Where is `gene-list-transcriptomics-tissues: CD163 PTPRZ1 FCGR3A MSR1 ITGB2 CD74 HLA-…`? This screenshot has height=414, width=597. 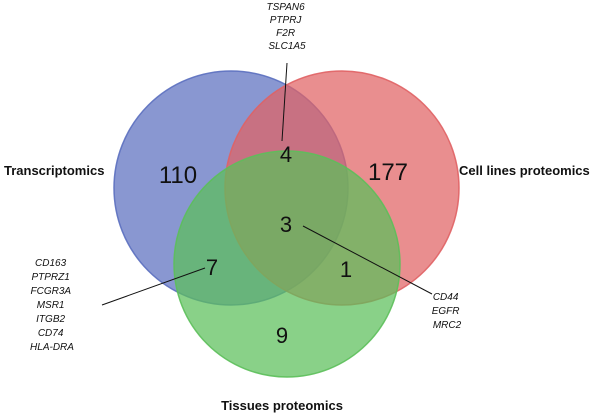 gene-list-transcriptomics-tissues: CD163 PTPRZ1 FCGR3A MSR1 ITGB2 CD74 HLA-… is located at coordinates (52, 305).